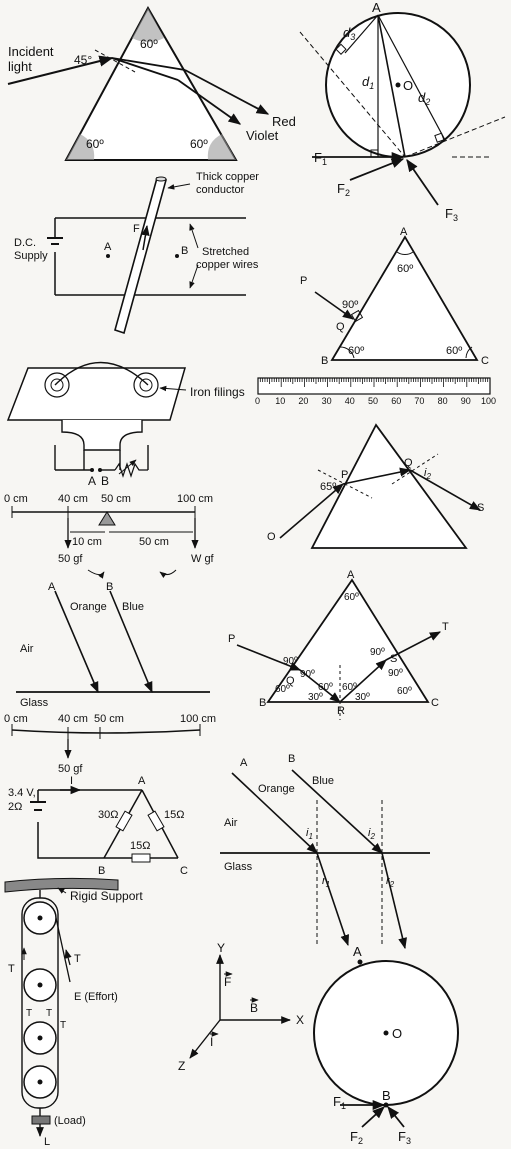  I want to click on f3-arrow, so click(422, 182).